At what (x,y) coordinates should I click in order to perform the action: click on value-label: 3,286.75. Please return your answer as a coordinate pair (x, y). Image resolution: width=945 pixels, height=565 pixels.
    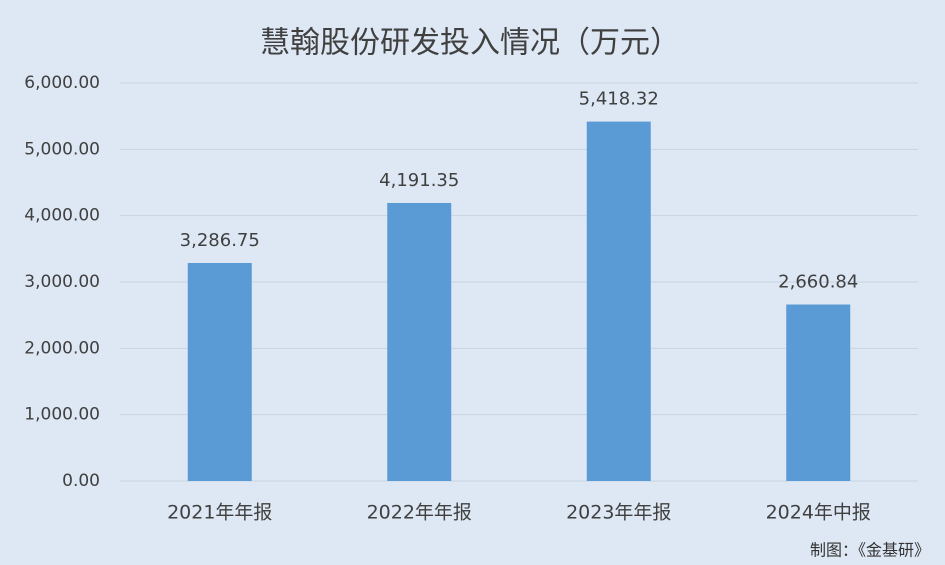
    Looking at the image, I should click on (220, 240).